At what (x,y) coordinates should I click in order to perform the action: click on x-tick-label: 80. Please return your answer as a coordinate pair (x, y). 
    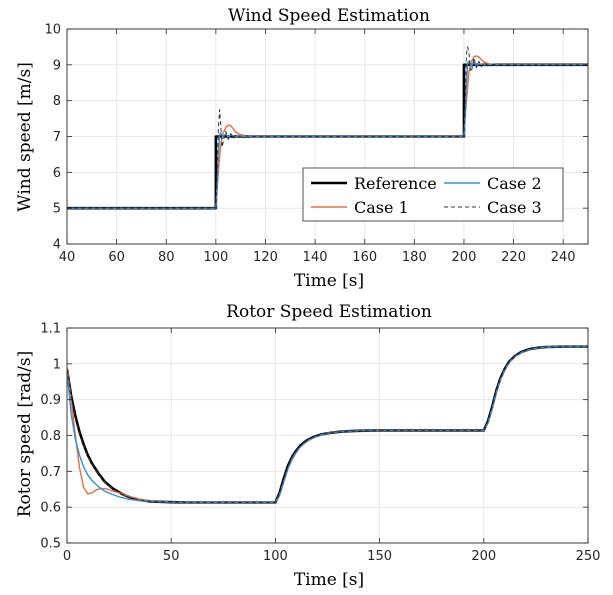
    Looking at the image, I should click on (166, 257).